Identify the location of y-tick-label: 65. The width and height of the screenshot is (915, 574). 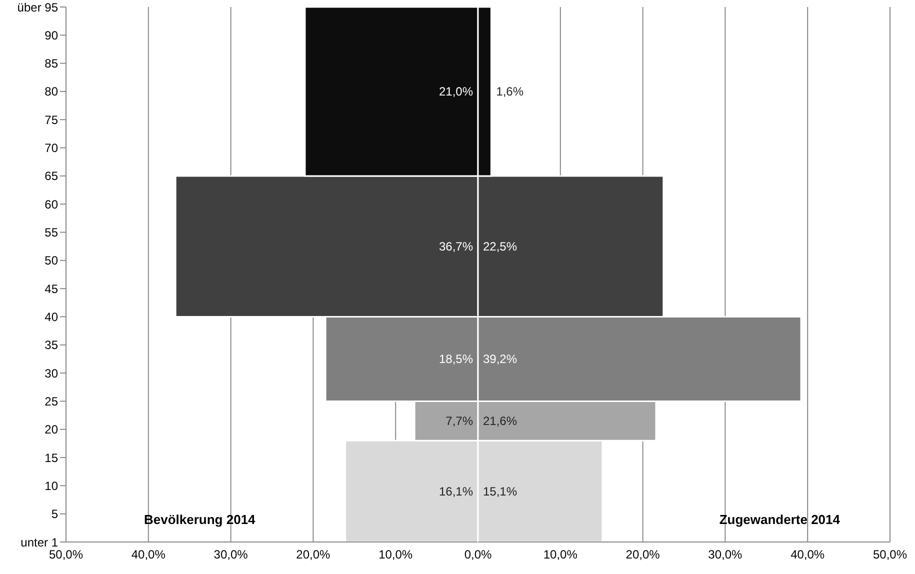
(51, 176).